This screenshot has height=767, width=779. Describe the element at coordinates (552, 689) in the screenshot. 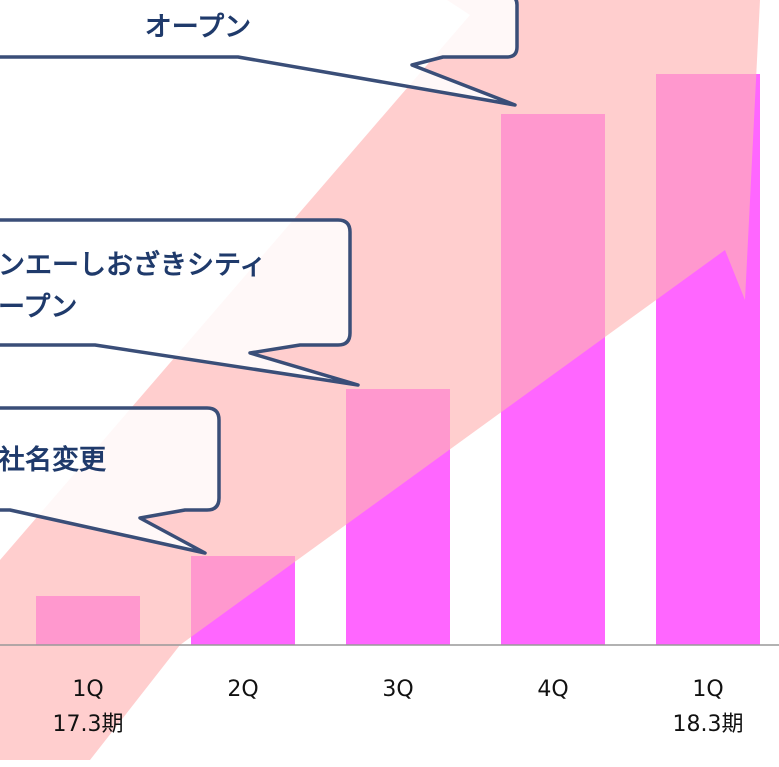

I see `x-tick-label-4: 4Q` at that location.